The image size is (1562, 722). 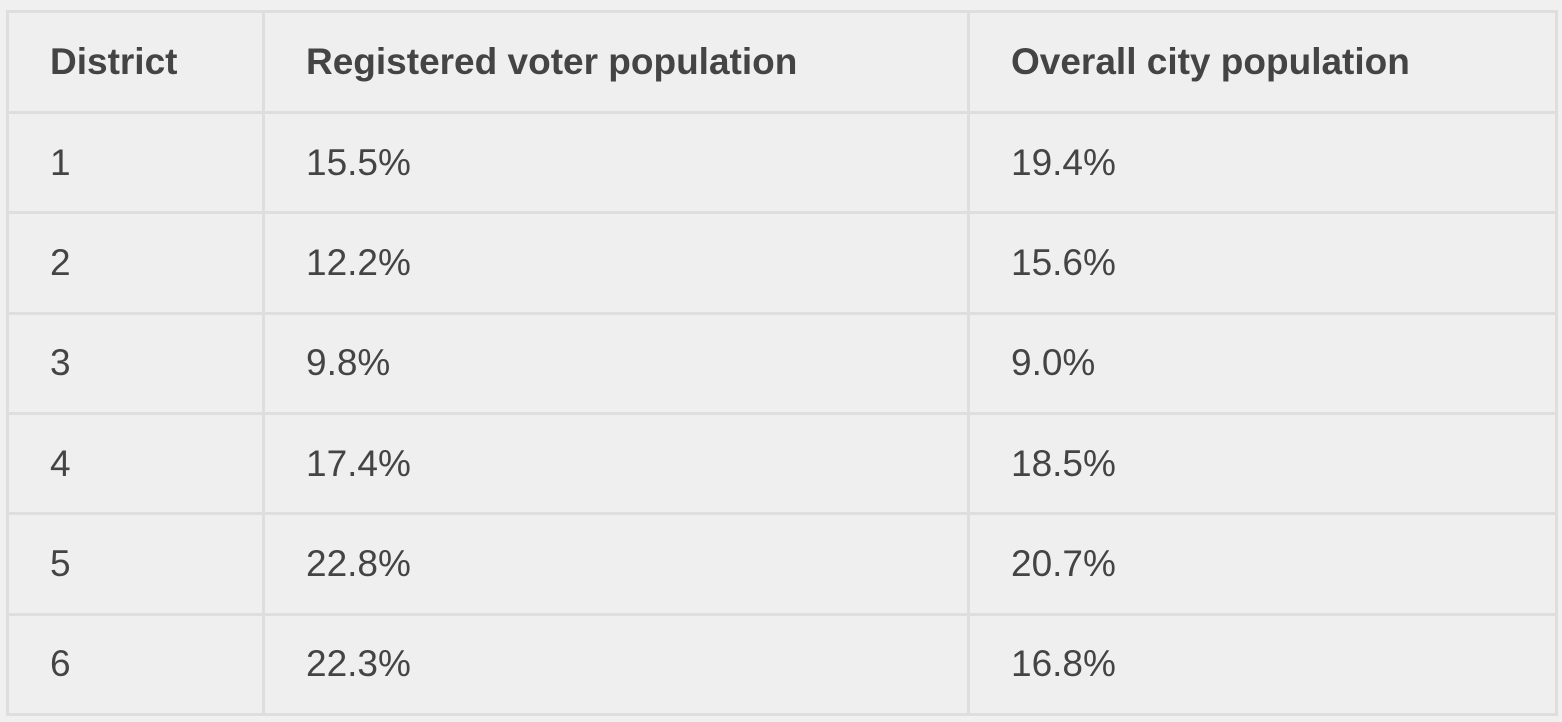 What do you see at coordinates (1262, 62) in the screenshot?
I see `header-overall-city-population: Overall city population` at bounding box center [1262, 62].